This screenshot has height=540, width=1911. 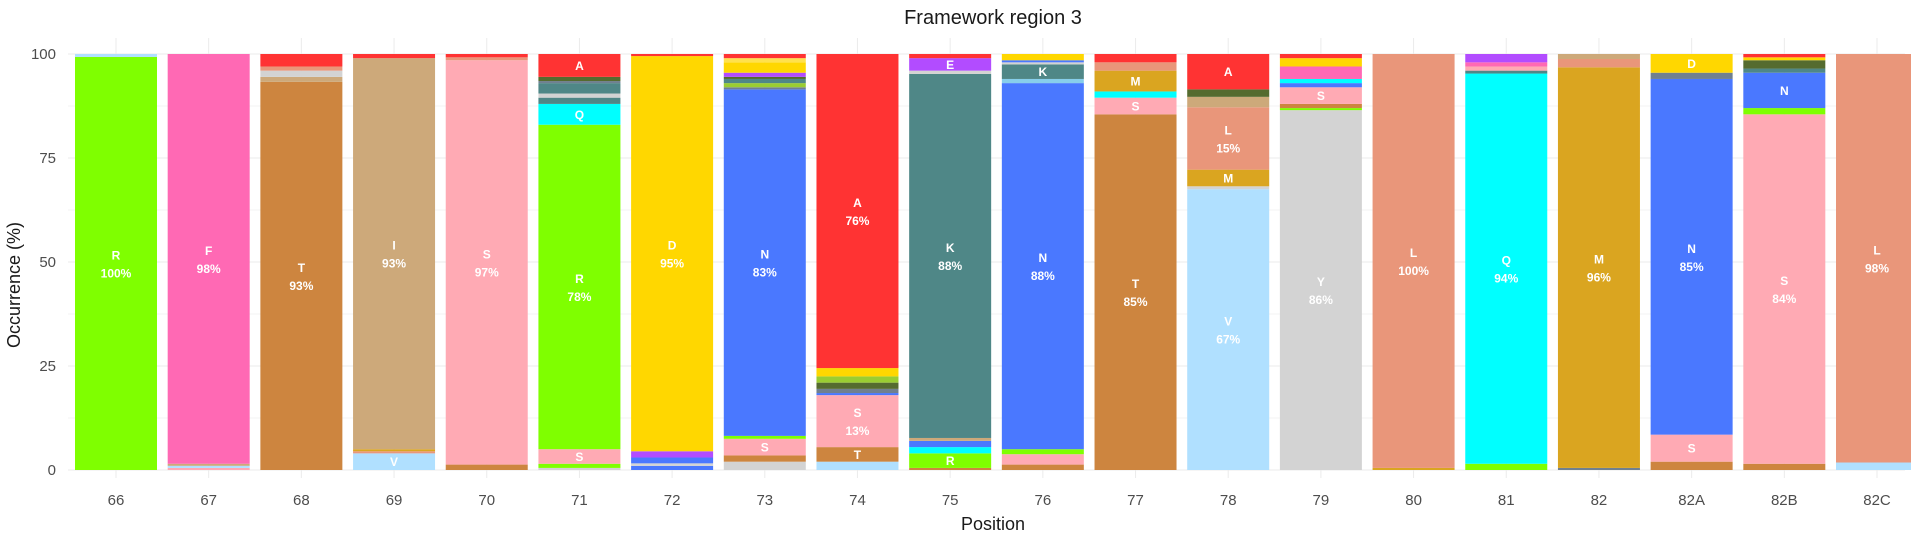 What do you see at coordinates (993, 524) in the screenshot?
I see `x-axis-title: Position` at bounding box center [993, 524].